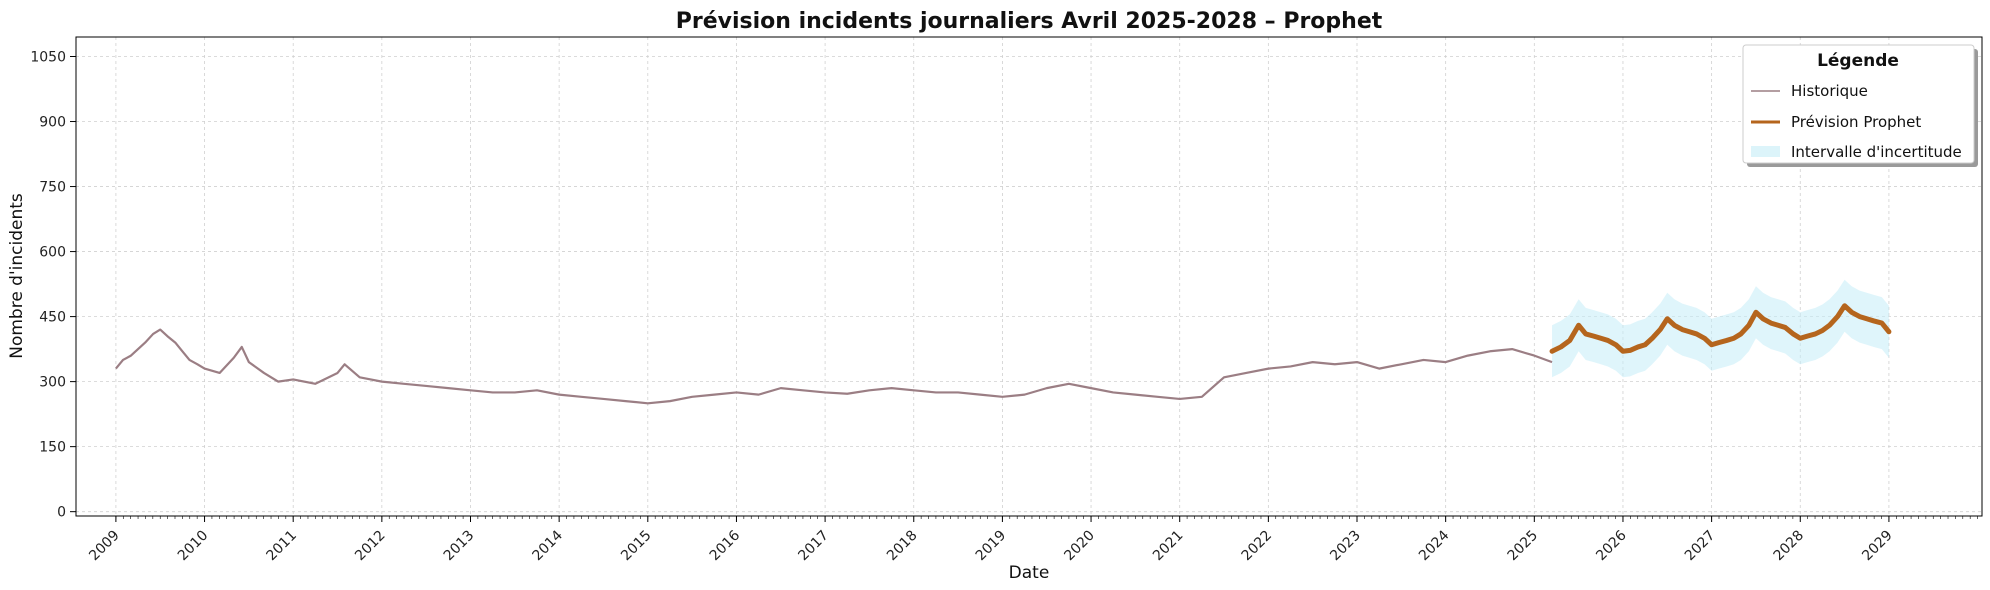 This screenshot has height=590, width=1990. Describe the element at coordinates (813, 546) in the screenshot. I see `x-tick-label: 2017` at that location.